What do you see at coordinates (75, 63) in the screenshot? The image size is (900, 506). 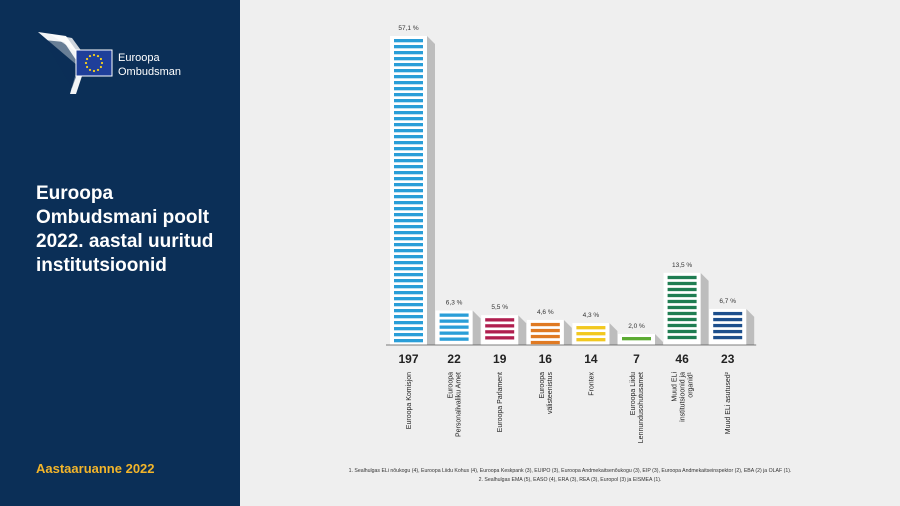 I see `ombudsman-logo` at bounding box center [75, 63].